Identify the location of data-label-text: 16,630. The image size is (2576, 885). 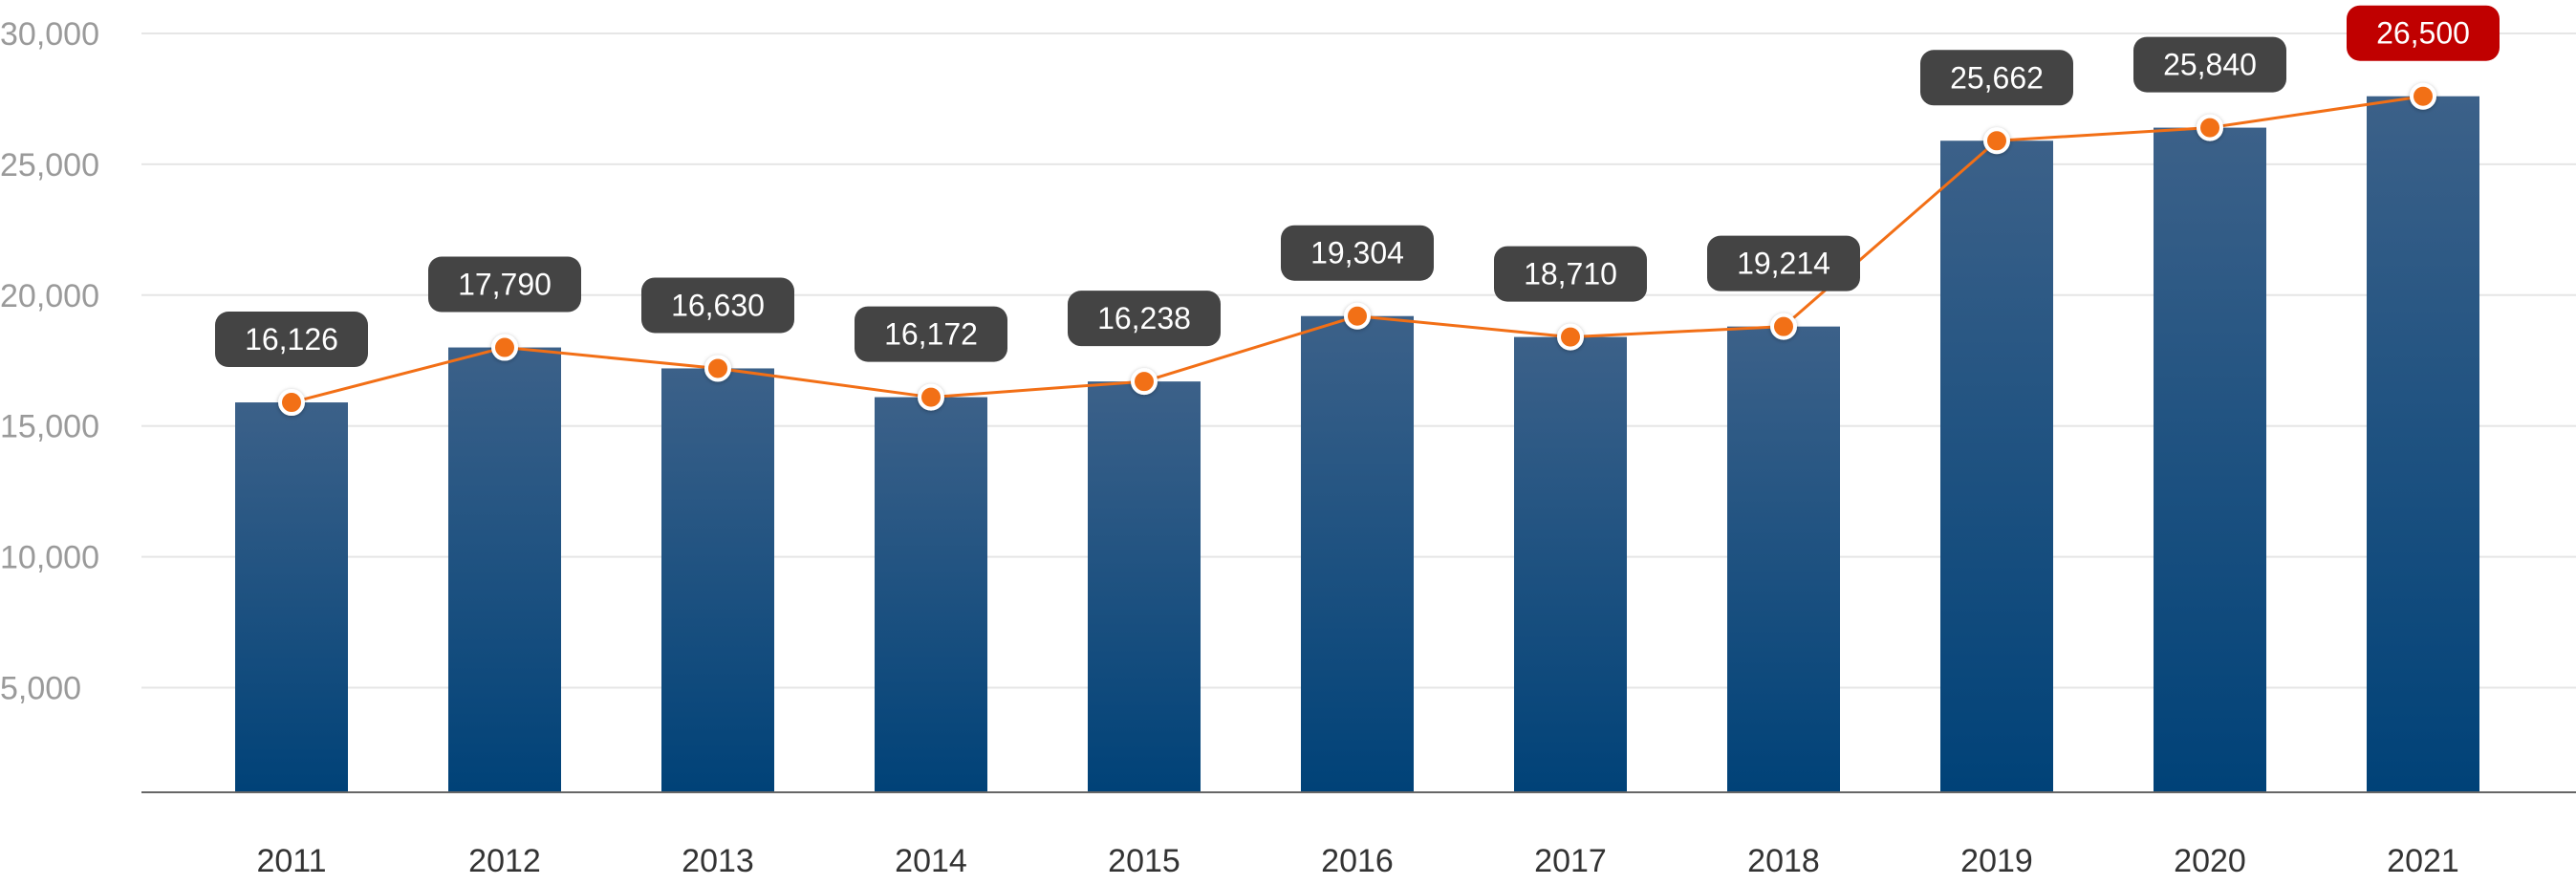
(718, 305).